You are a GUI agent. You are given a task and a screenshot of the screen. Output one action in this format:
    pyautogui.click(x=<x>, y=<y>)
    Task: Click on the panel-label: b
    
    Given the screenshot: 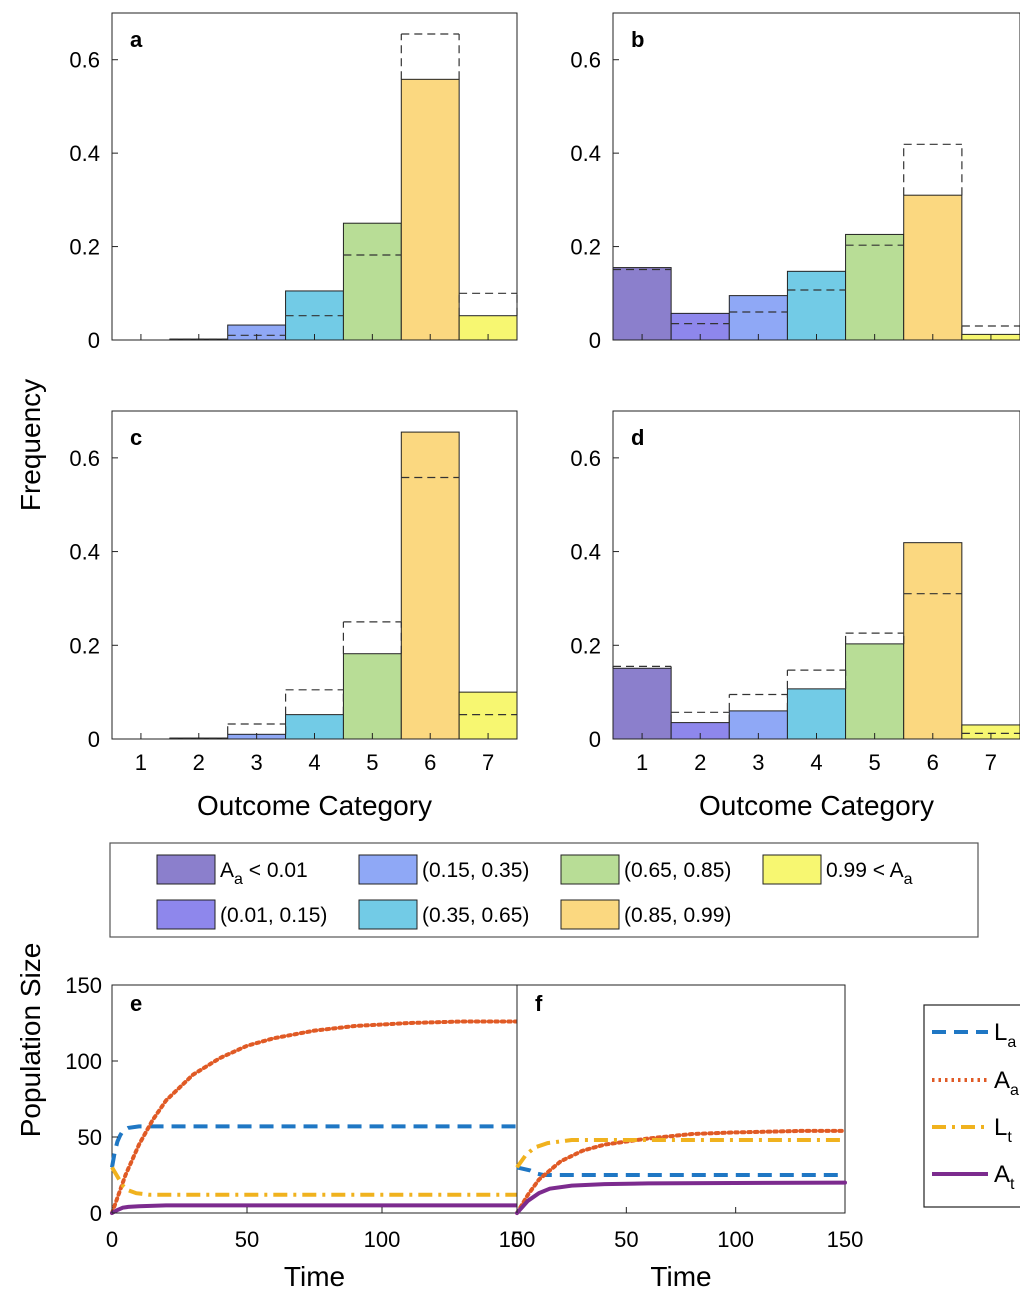 What is the action you would take?
    pyautogui.click(x=637, y=39)
    